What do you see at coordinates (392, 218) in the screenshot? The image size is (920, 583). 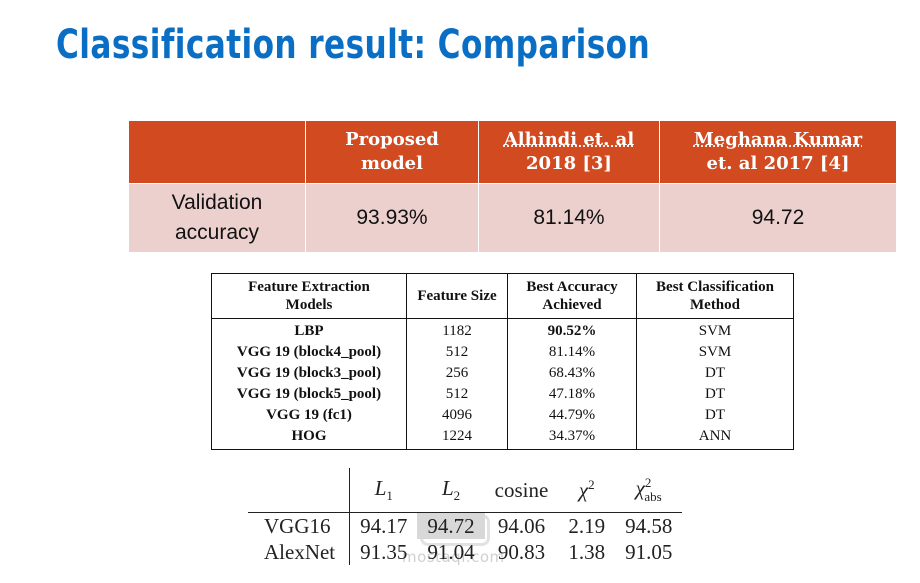 I see `value-cell: 93.93%` at bounding box center [392, 218].